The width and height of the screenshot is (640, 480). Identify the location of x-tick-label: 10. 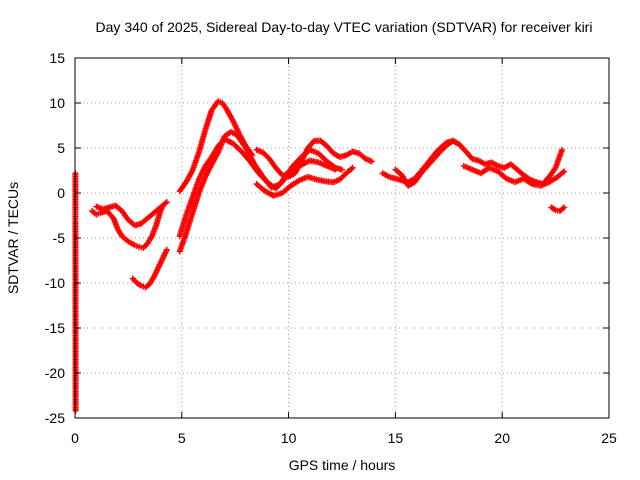
(289, 438).